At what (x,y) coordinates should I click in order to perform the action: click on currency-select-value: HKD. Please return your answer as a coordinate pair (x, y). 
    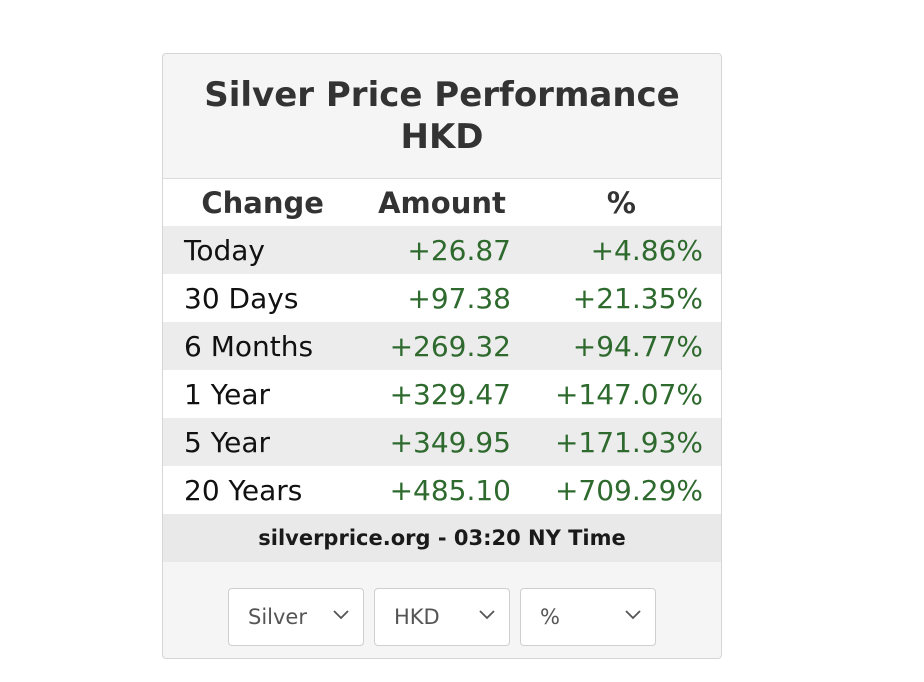
    Looking at the image, I should click on (417, 617).